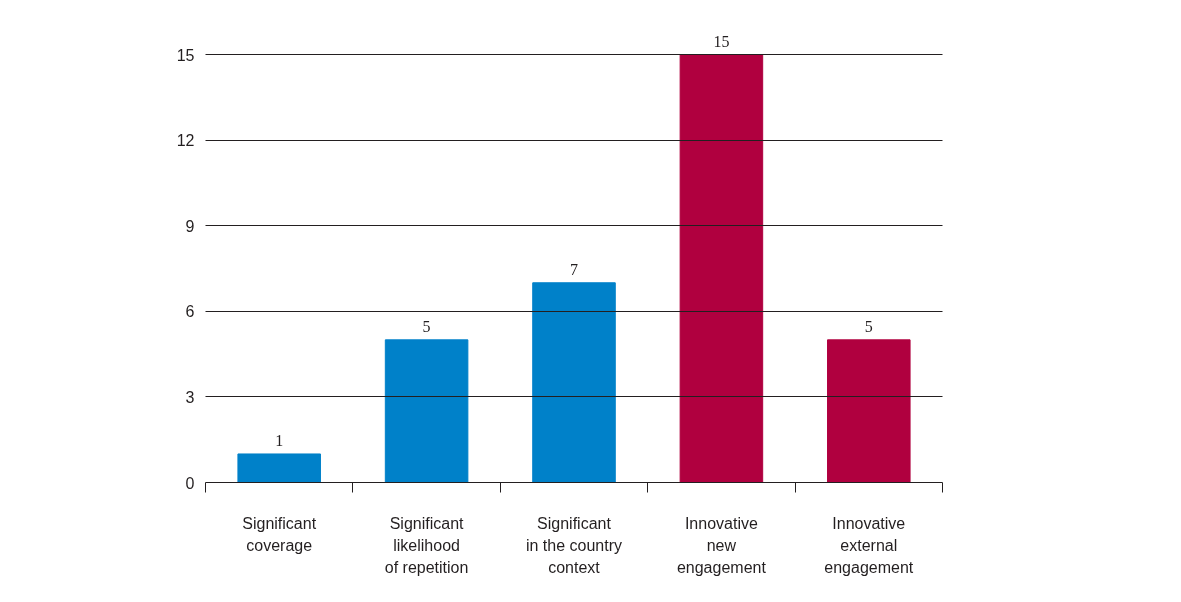 The width and height of the screenshot is (1181, 602). I want to click on data-label: 7, so click(574, 269).